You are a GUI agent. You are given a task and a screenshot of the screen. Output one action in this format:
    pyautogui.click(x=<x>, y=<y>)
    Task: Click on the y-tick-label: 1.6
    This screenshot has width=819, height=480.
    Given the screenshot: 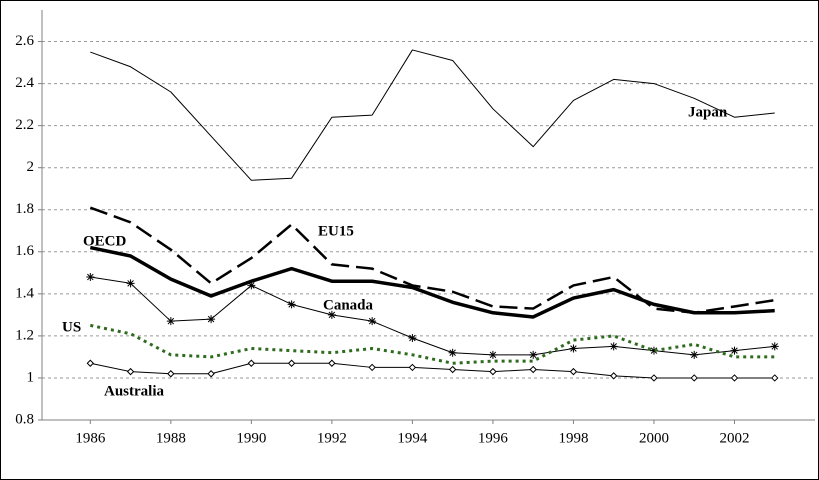 What is the action you would take?
    pyautogui.click(x=24, y=251)
    